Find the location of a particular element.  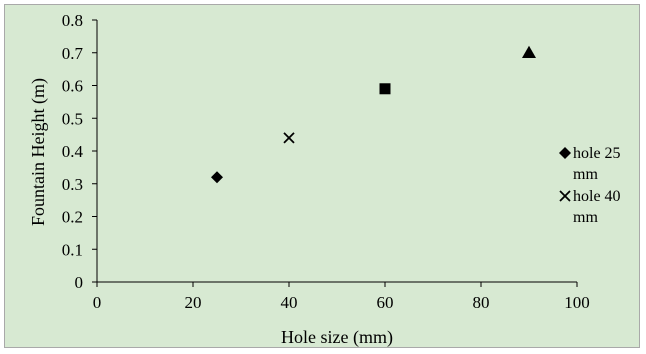

y-axis-title: Fountain Height (m) is located at coordinates (38, 152).